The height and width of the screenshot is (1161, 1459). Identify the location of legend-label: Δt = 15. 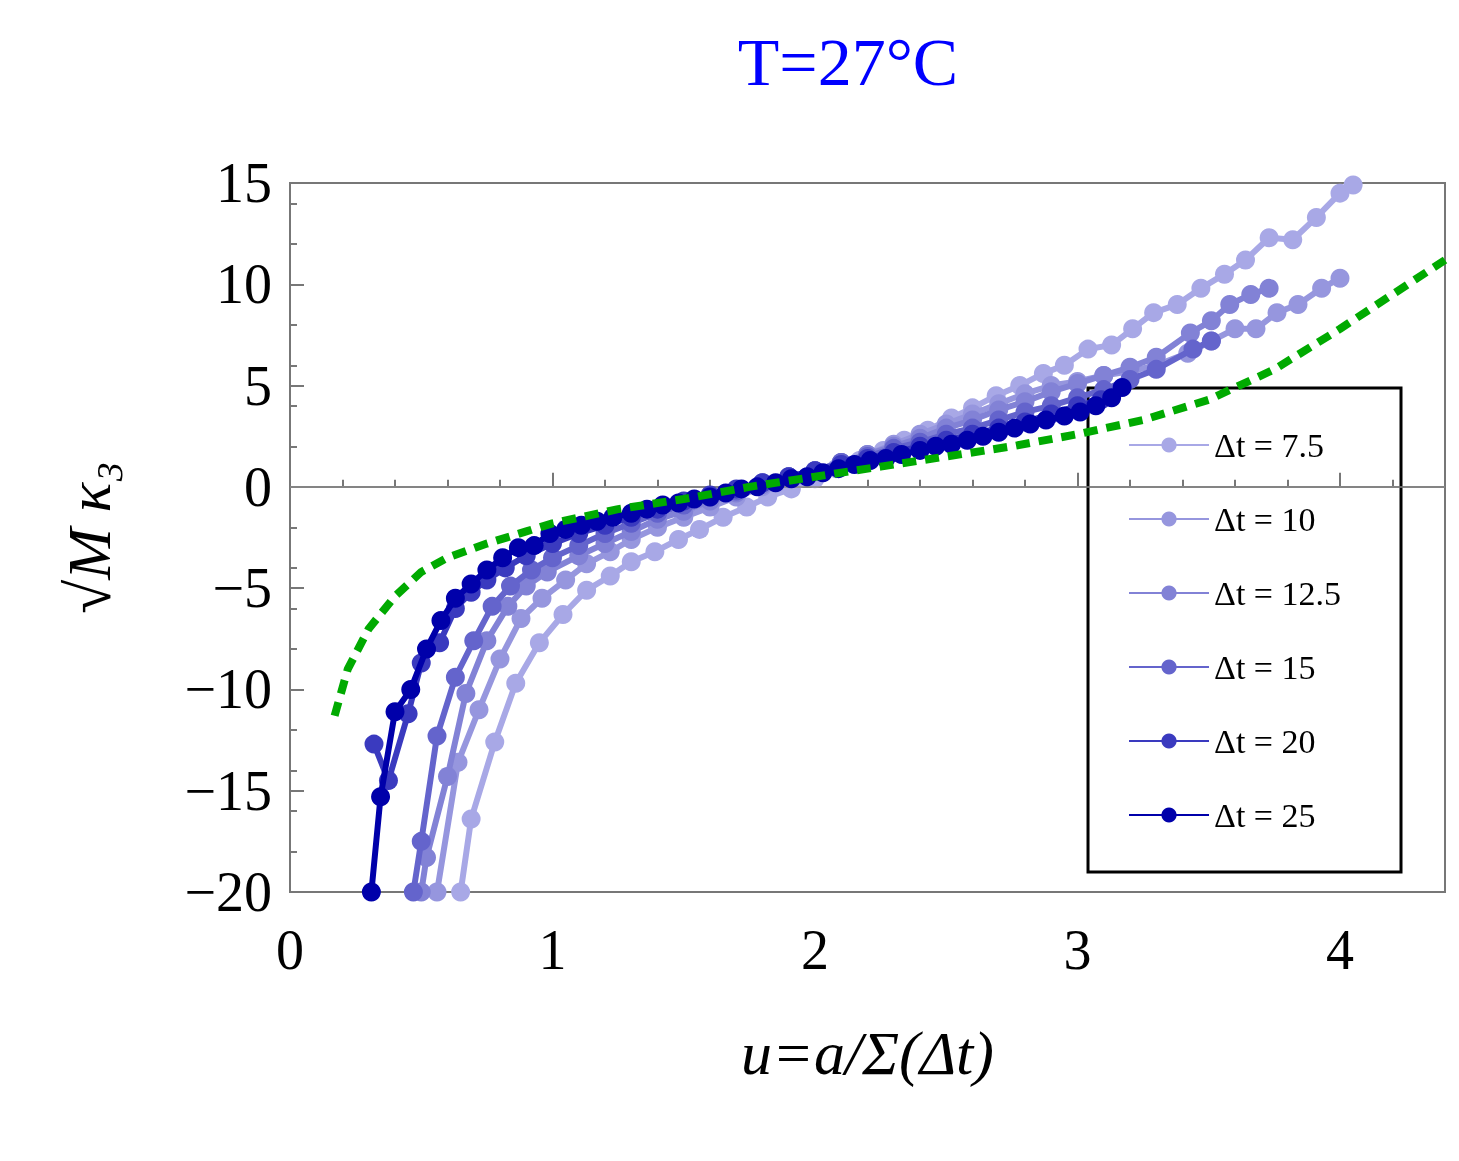
(1265, 667).